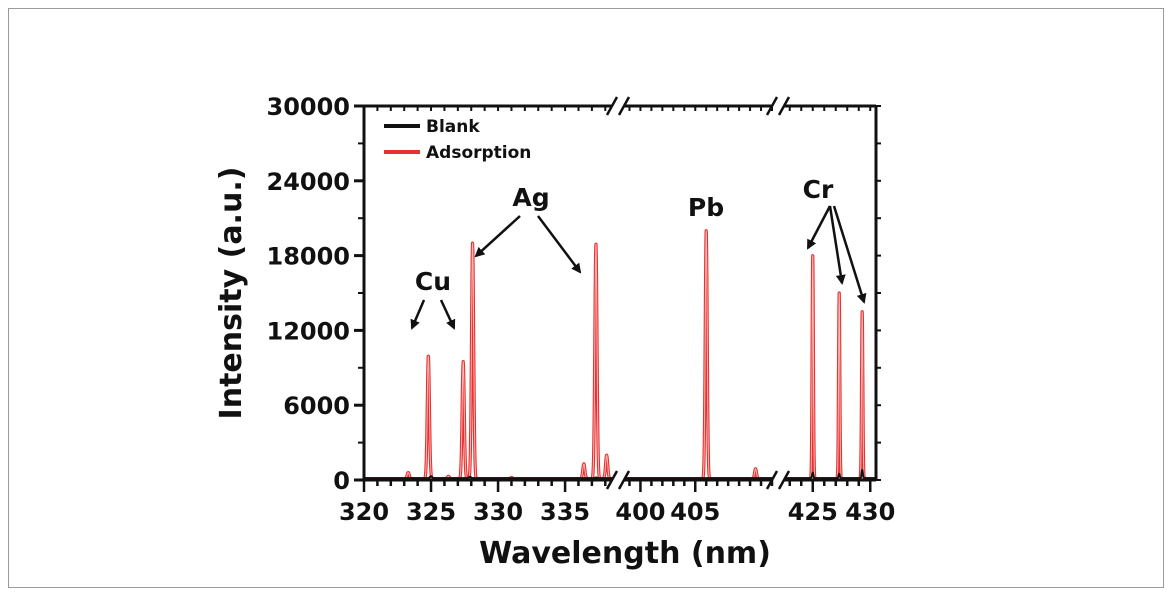 Image resolution: width=1174 pixels, height=600 pixels. Describe the element at coordinates (625, 553) in the screenshot. I see `x-axis-title: Wavelength (nm)` at that location.